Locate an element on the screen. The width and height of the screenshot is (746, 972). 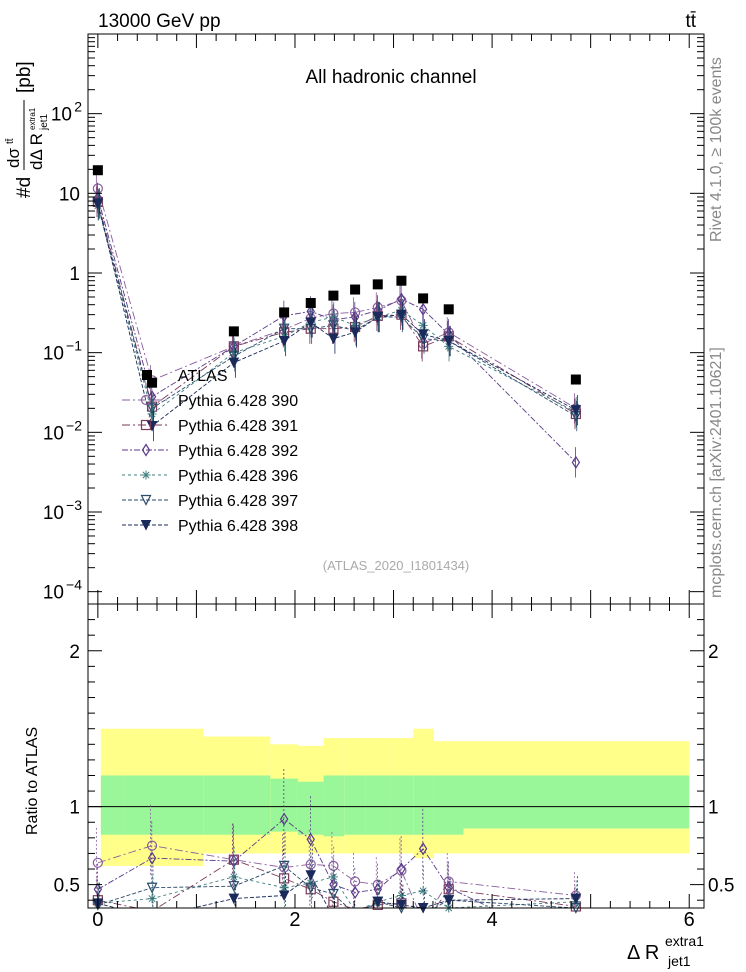
x-axis-title: Δ R jet1 extra1 is located at coordinates (665, 951).